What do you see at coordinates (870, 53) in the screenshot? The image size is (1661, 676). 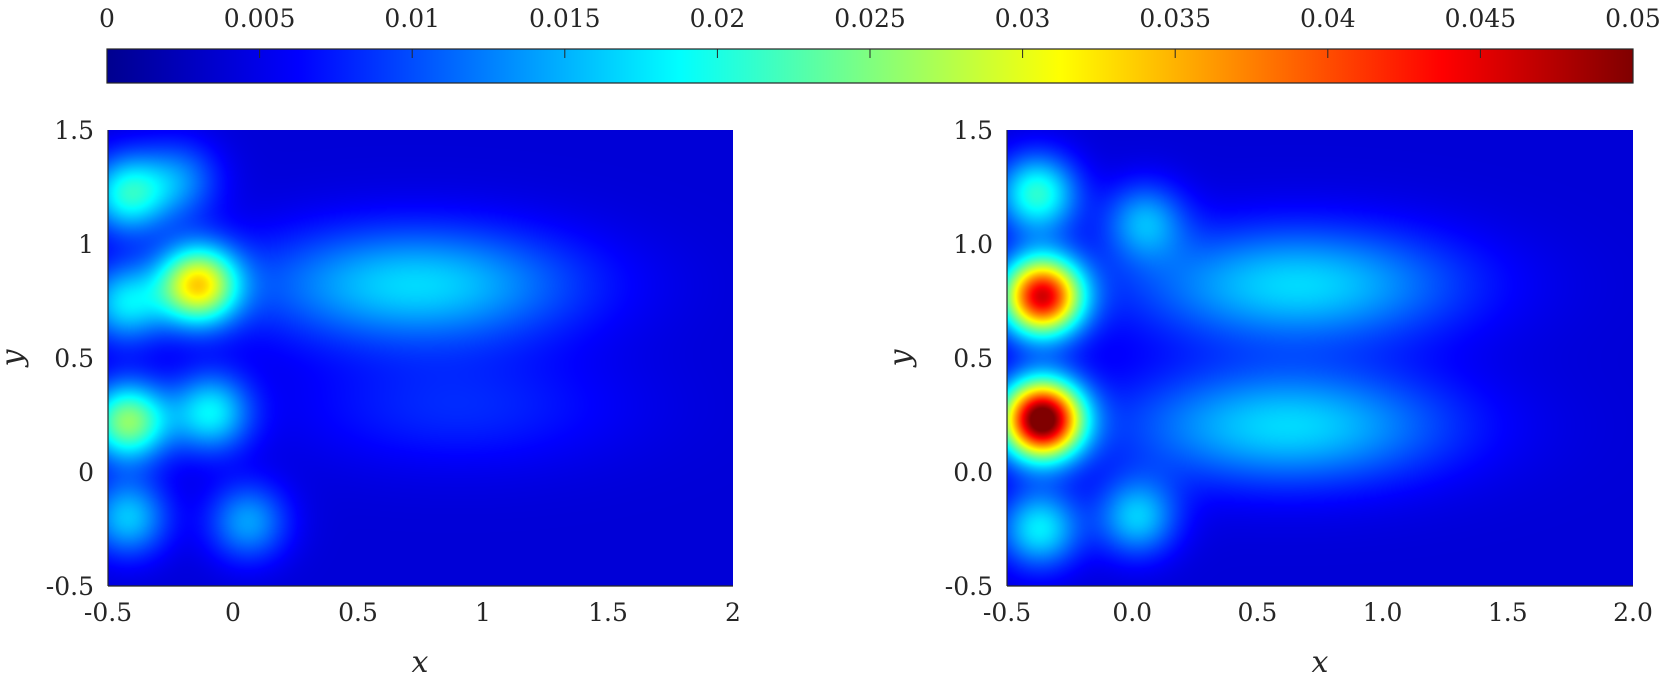 I see `colorbar-ticks` at bounding box center [870, 53].